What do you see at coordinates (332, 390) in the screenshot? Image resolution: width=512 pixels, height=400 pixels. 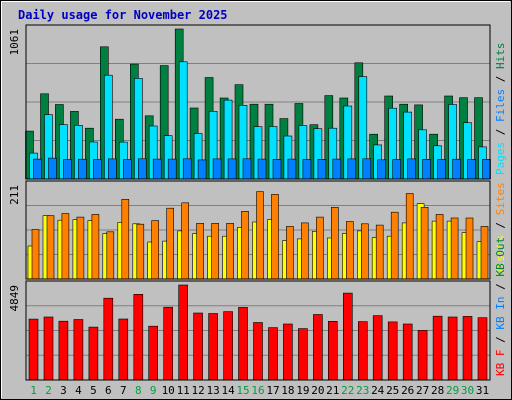 I see `x-tick-label: 21` at bounding box center [332, 390].